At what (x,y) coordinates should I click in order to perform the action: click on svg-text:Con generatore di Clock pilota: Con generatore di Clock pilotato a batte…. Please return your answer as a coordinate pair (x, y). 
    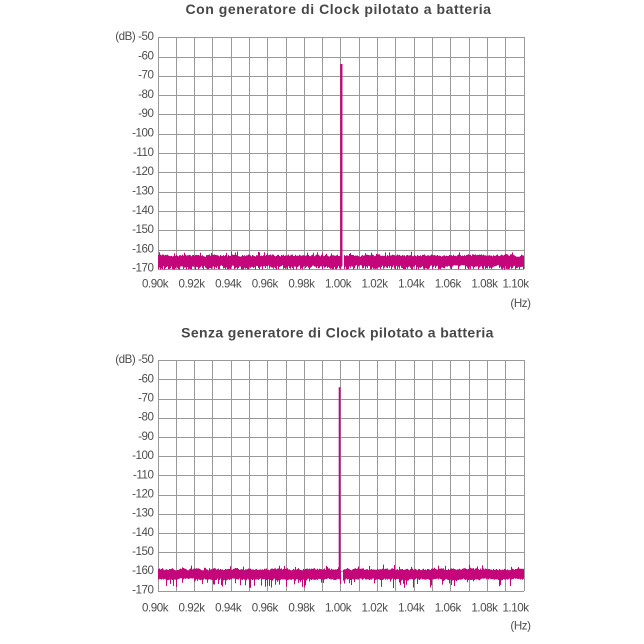
    Looking at the image, I should click on (338, 9).